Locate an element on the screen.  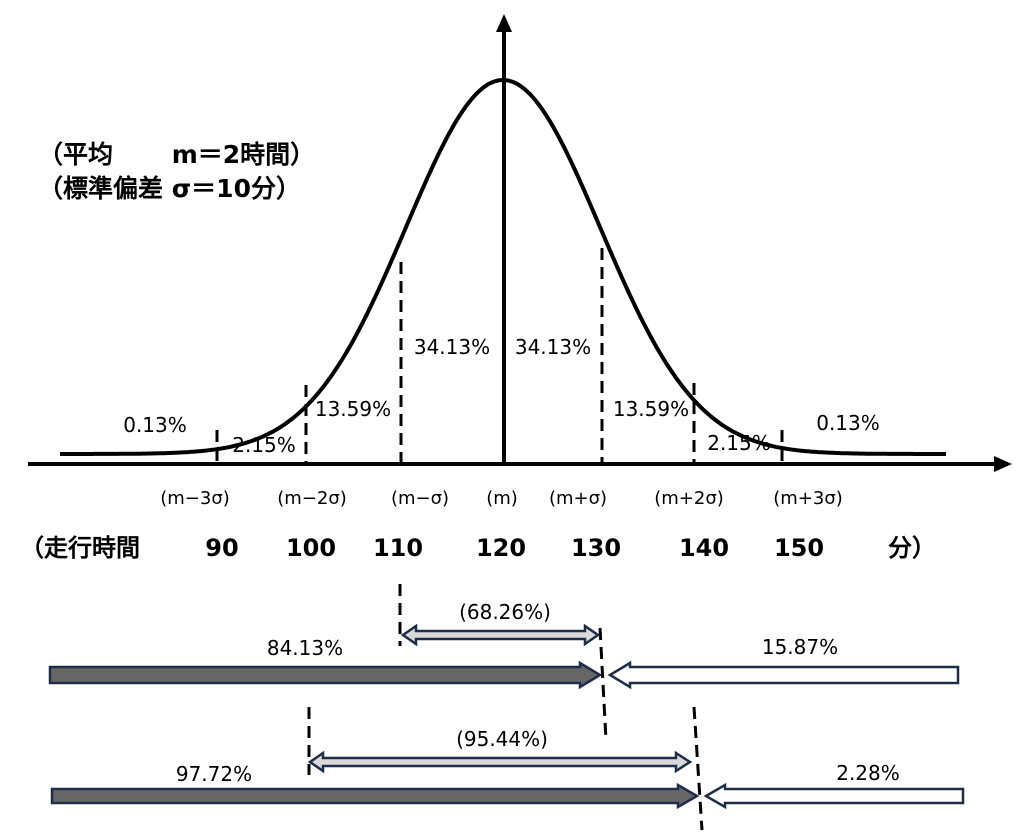
one-sigma-right-marker is located at coordinates (603, 684).